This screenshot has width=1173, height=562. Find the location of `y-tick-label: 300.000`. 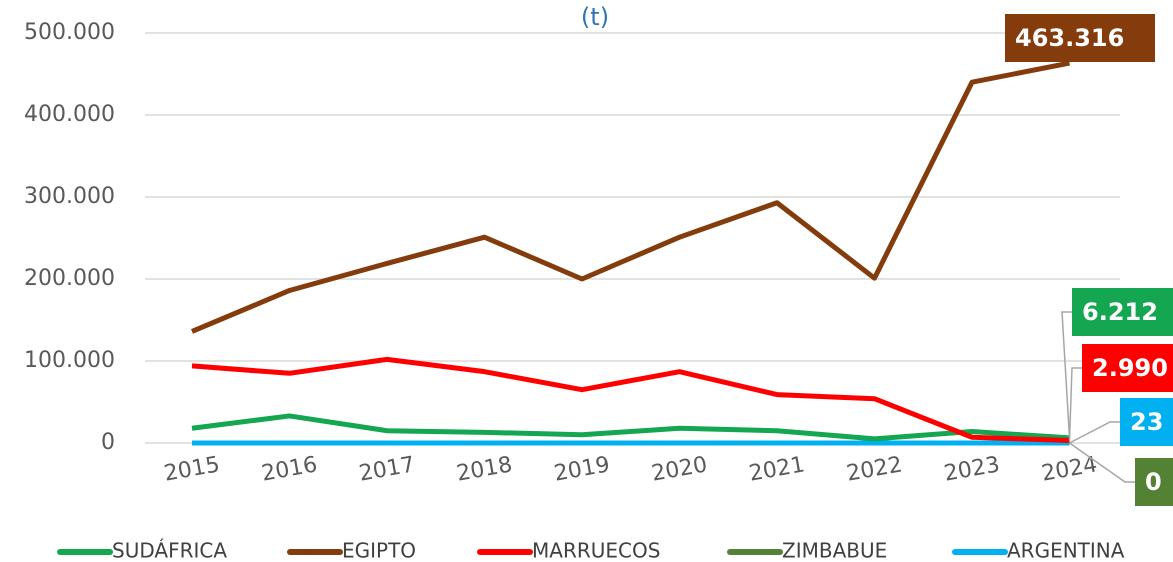

y-tick-label: 300.000 is located at coordinates (69, 196).